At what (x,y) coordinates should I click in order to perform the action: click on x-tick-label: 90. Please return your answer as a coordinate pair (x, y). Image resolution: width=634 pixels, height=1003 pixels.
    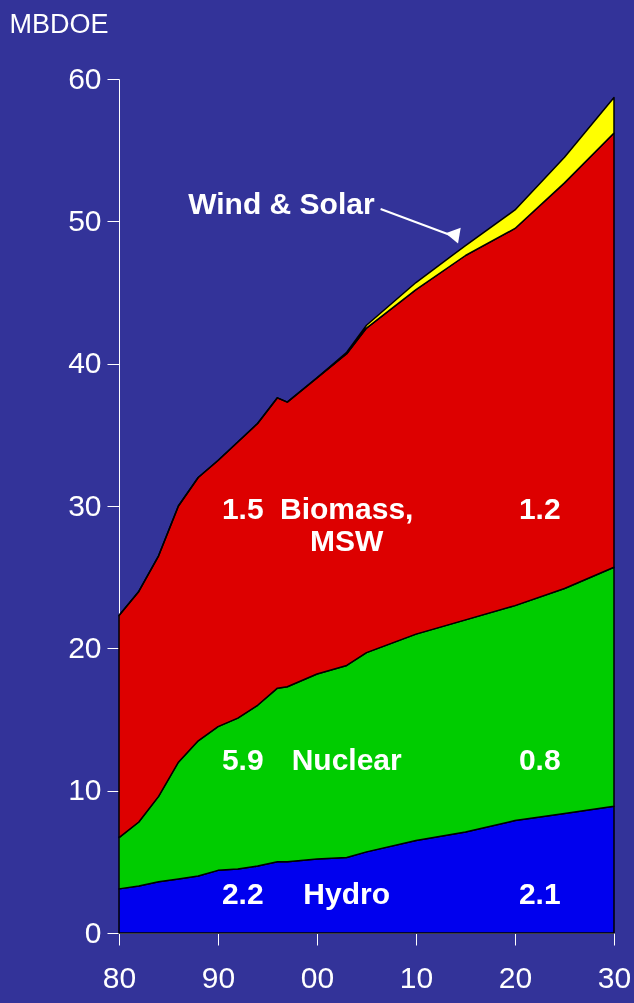
    Looking at the image, I should click on (218, 977).